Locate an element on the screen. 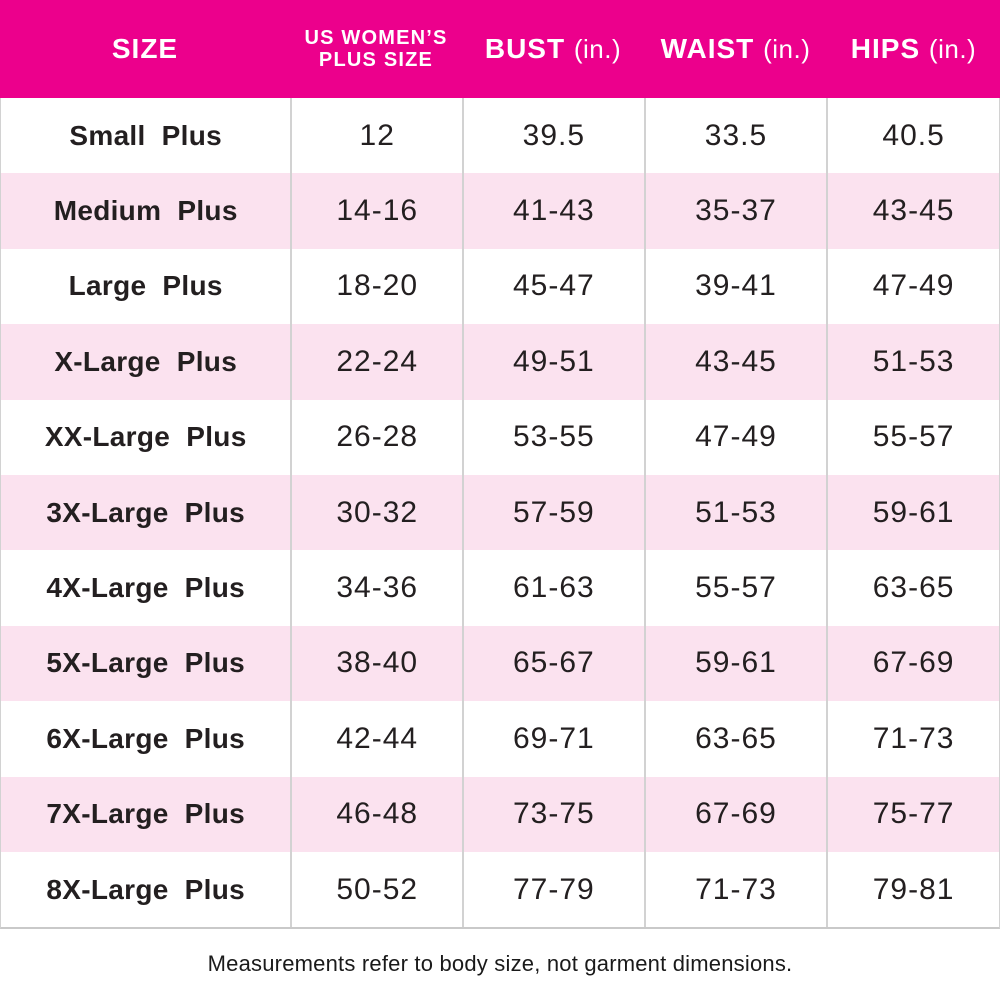 The width and height of the screenshot is (1000, 1000). header-hips-label: HIPS (in.) is located at coordinates (913, 49).